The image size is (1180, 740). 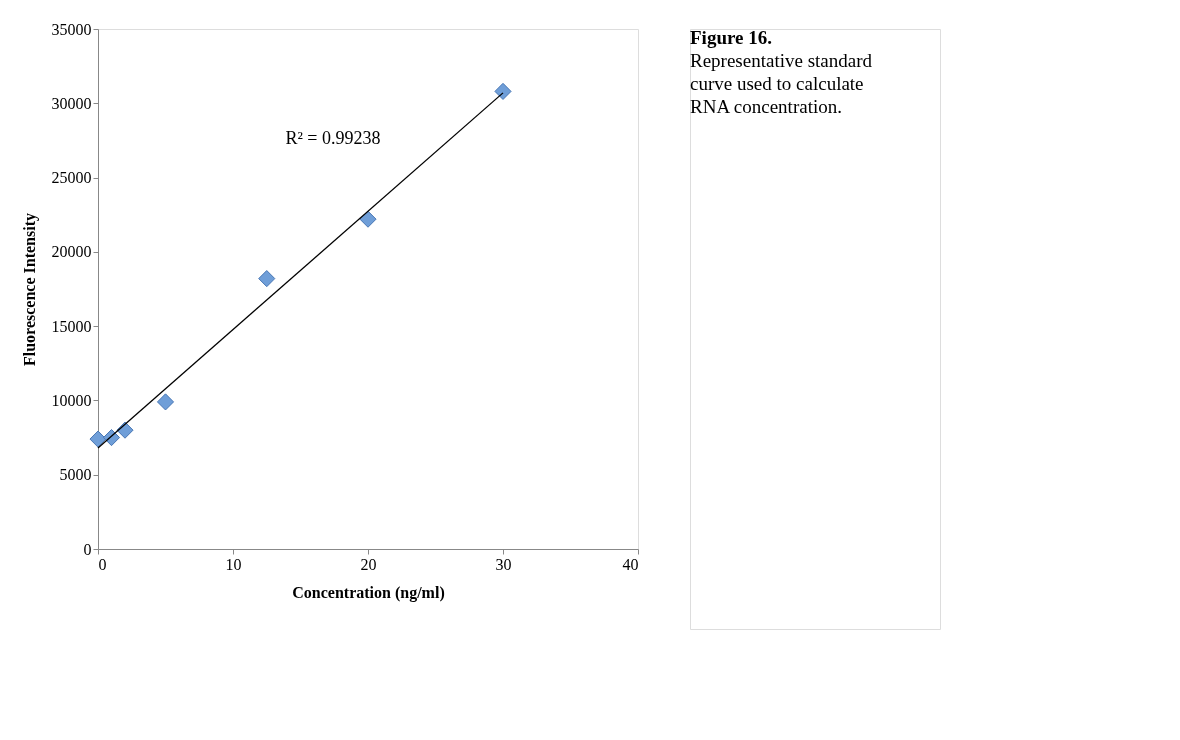 What do you see at coordinates (102, 564) in the screenshot?
I see `x-tick-label: 0` at bounding box center [102, 564].